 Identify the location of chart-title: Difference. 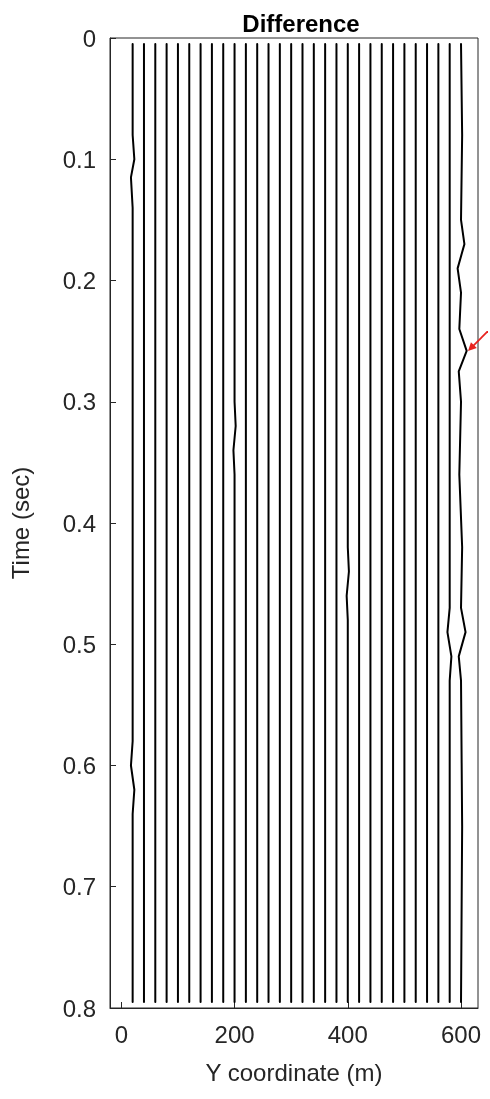
(301, 23).